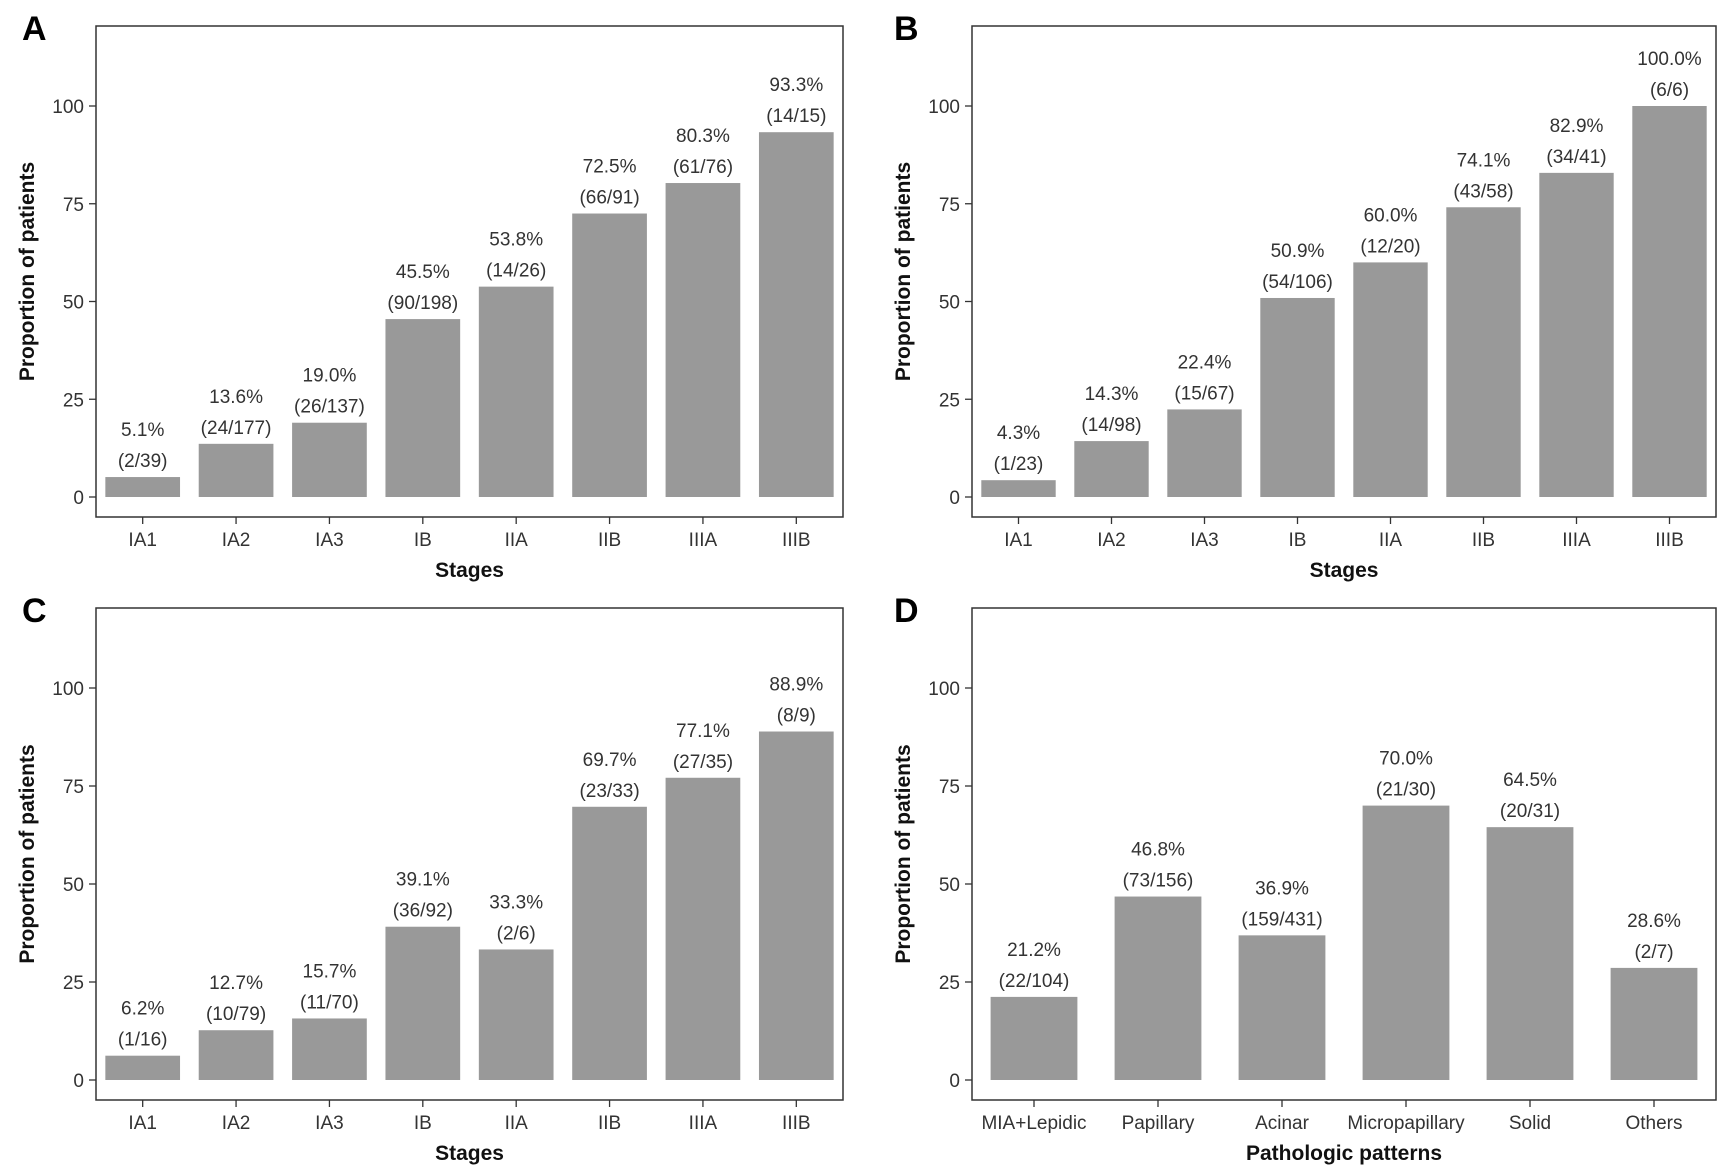 This screenshot has height=1170, width=1731. Describe the element at coordinates (330, 376) in the screenshot. I see `bar-percent-label: 19.0%` at that location.